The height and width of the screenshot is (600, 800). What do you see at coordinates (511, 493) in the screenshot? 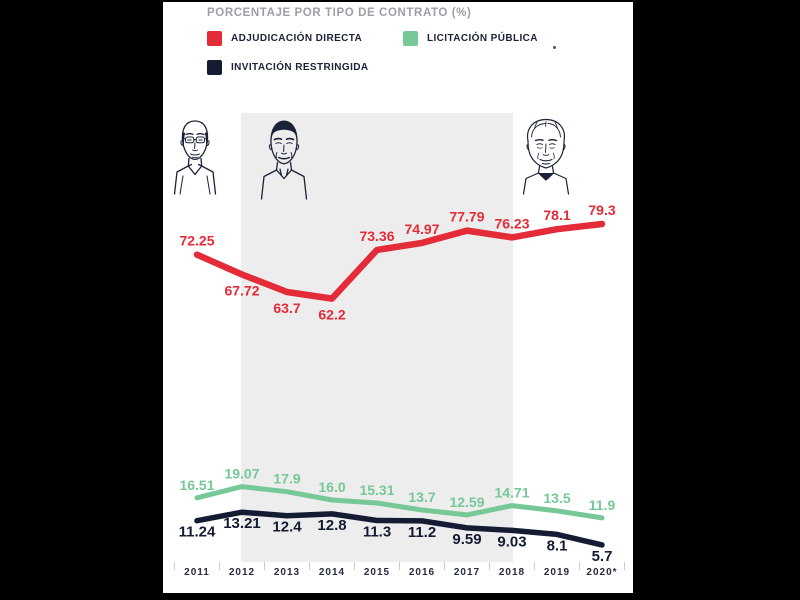
I see `data-label-licitacion-publica-2018: 14.71` at bounding box center [511, 493].